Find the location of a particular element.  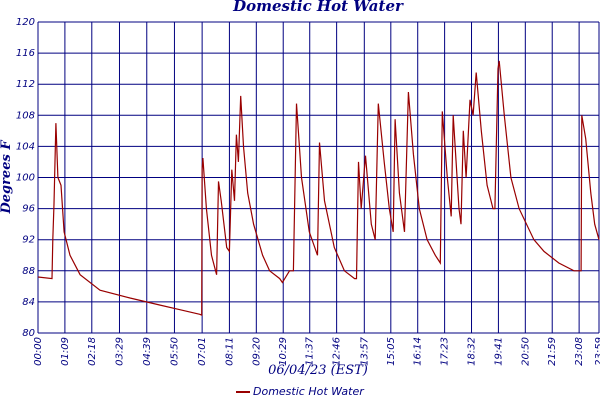

x-tick-label: 17:23 is located at coordinates (445, 351).